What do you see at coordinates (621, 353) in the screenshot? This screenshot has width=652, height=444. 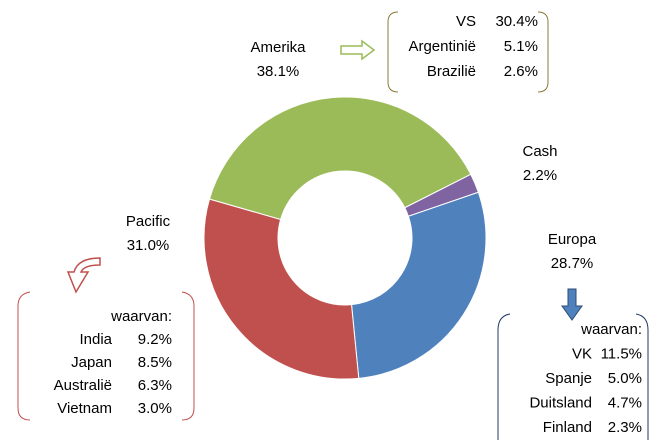 I see `breakdown-value: 11.5%` at bounding box center [621, 353].